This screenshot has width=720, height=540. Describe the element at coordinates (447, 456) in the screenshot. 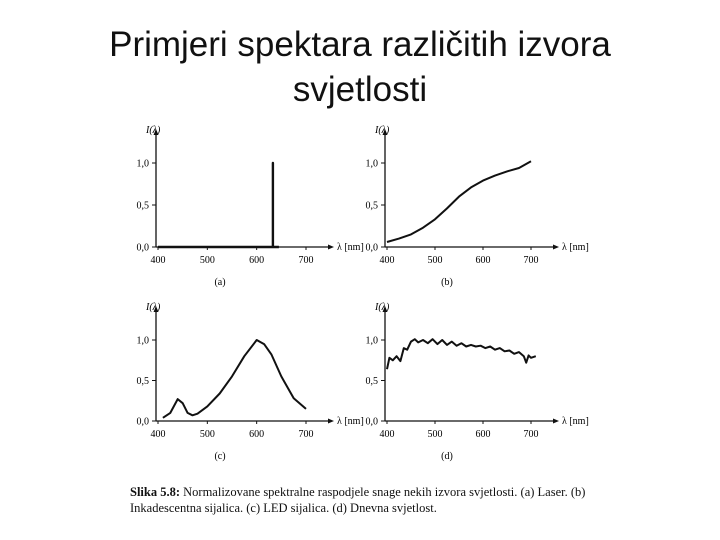

I see `panel-label: (d)` at that location.